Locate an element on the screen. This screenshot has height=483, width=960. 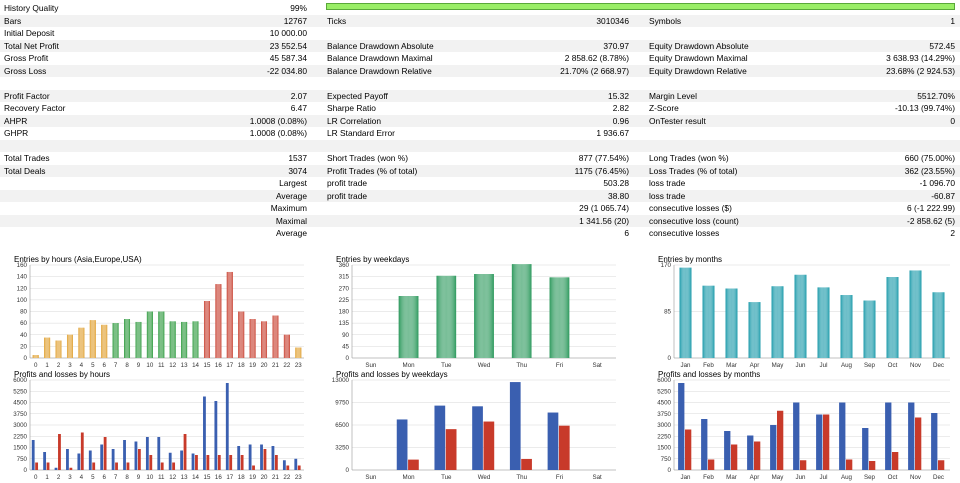
x-tick-label: Apr is located at coordinates (755, 365).